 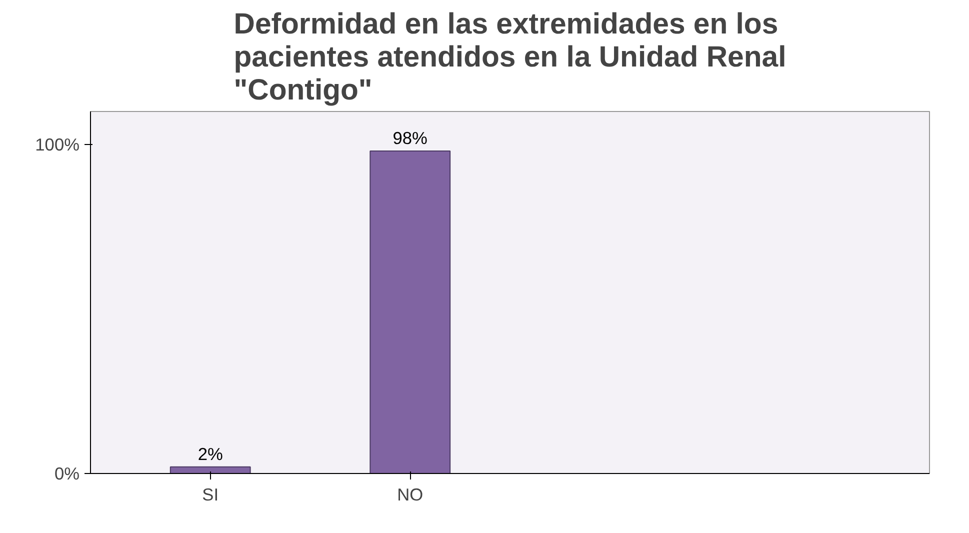 What do you see at coordinates (410, 494) in the screenshot?
I see `x-tick-label: NO` at bounding box center [410, 494].